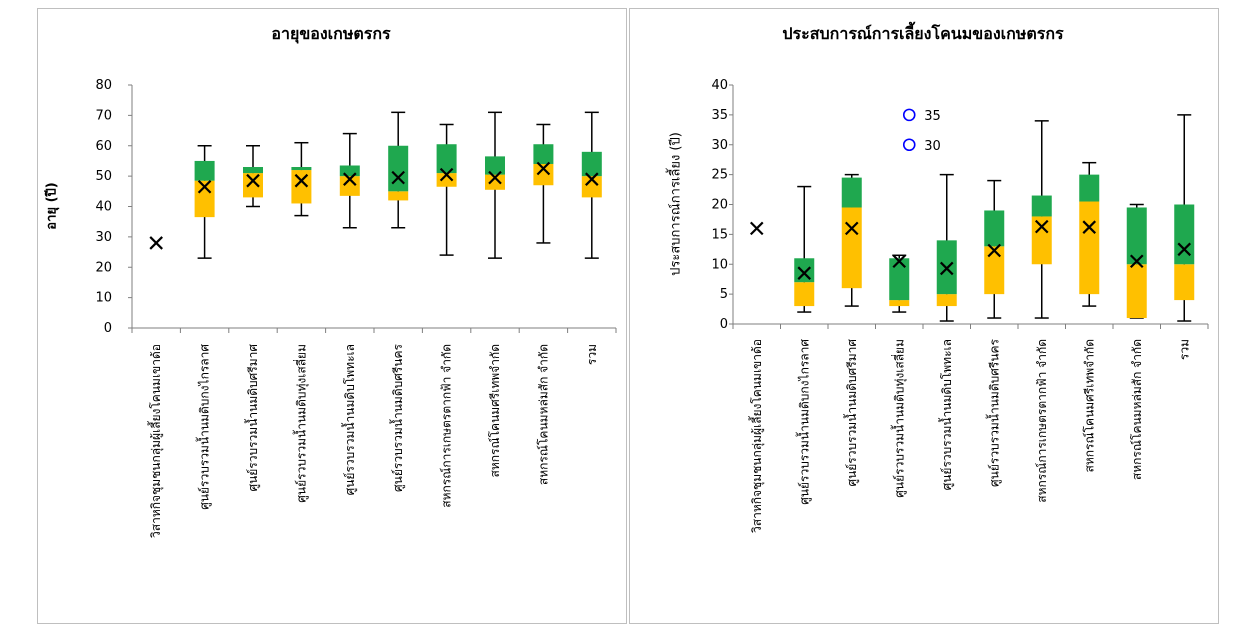 The height and width of the screenshot is (625, 1243). What do you see at coordinates (331, 34) in the screenshot?
I see `chart-title: อายุของเกษตรกร` at bounding box center [331, 34].